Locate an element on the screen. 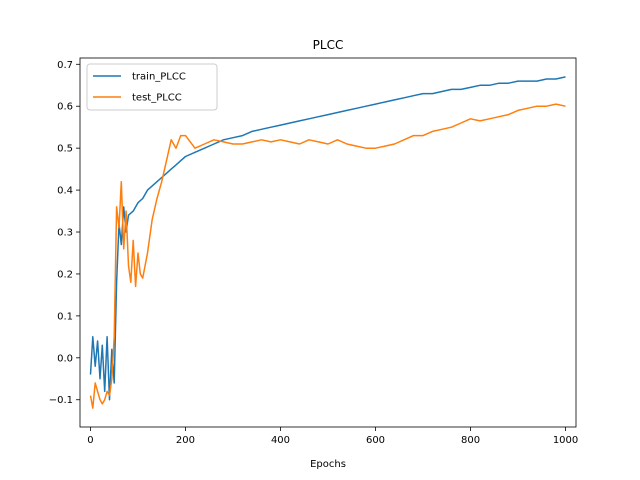  x-tick-label: 800 is located at coordinates (470, 440).